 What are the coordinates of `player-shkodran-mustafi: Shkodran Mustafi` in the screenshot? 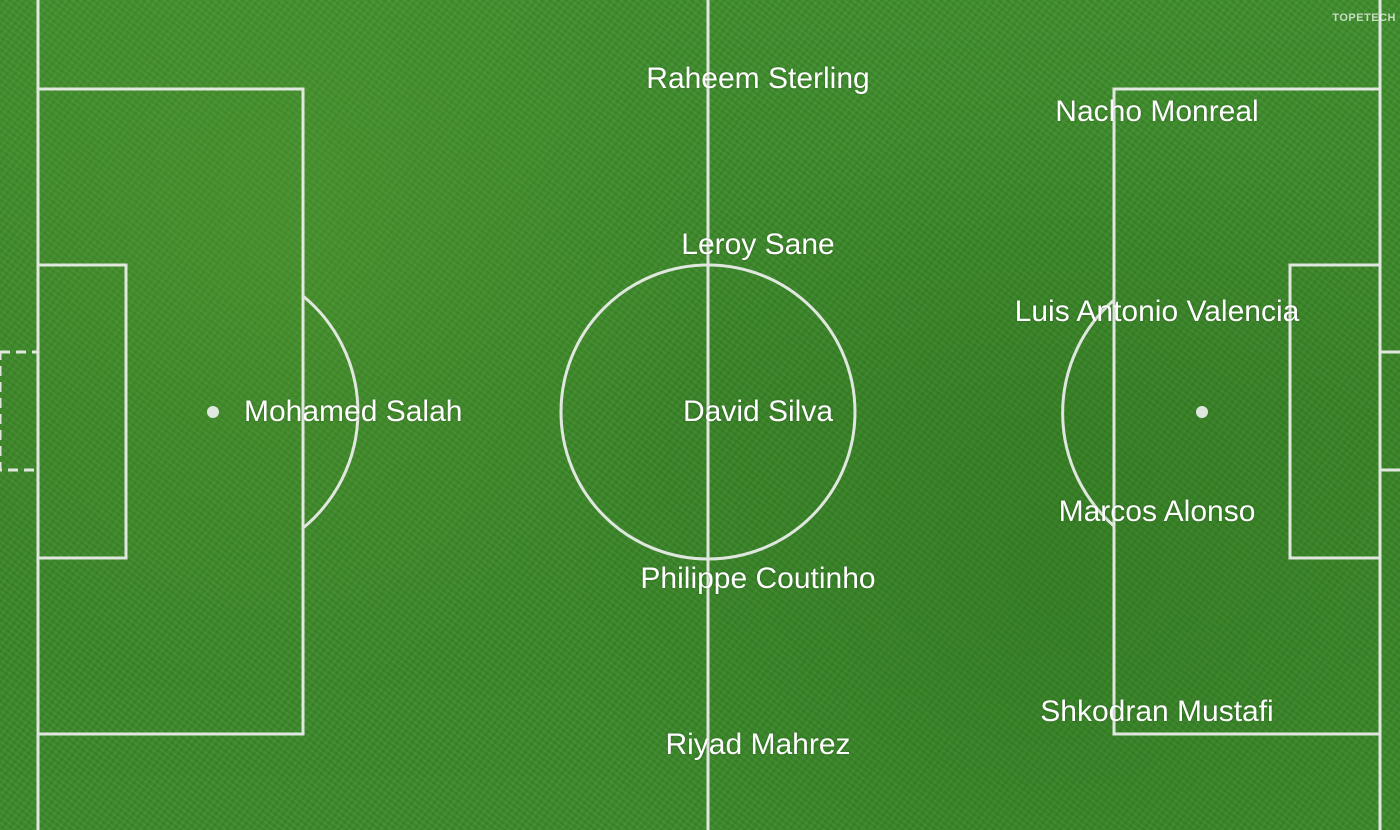 It's located at (1157, 711).